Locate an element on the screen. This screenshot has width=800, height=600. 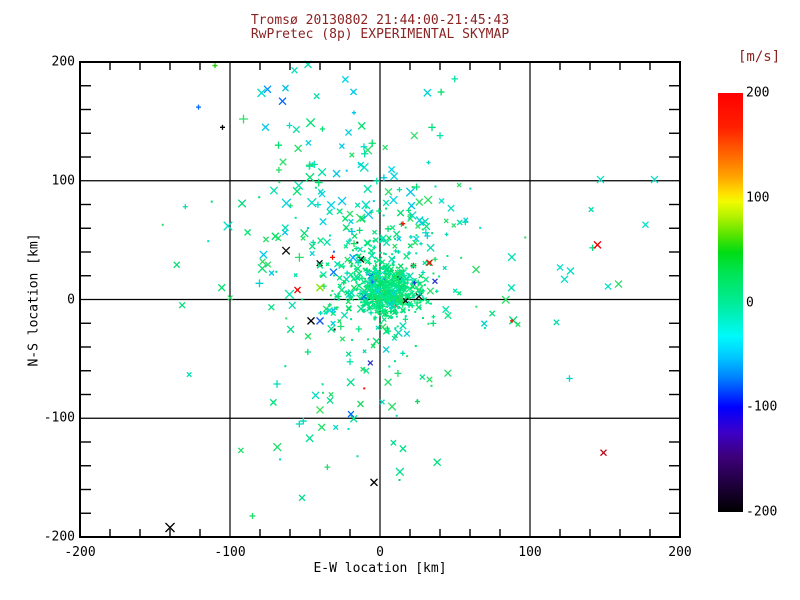
colorbar-tick-label: -200 is located at coordinates (762, 512).